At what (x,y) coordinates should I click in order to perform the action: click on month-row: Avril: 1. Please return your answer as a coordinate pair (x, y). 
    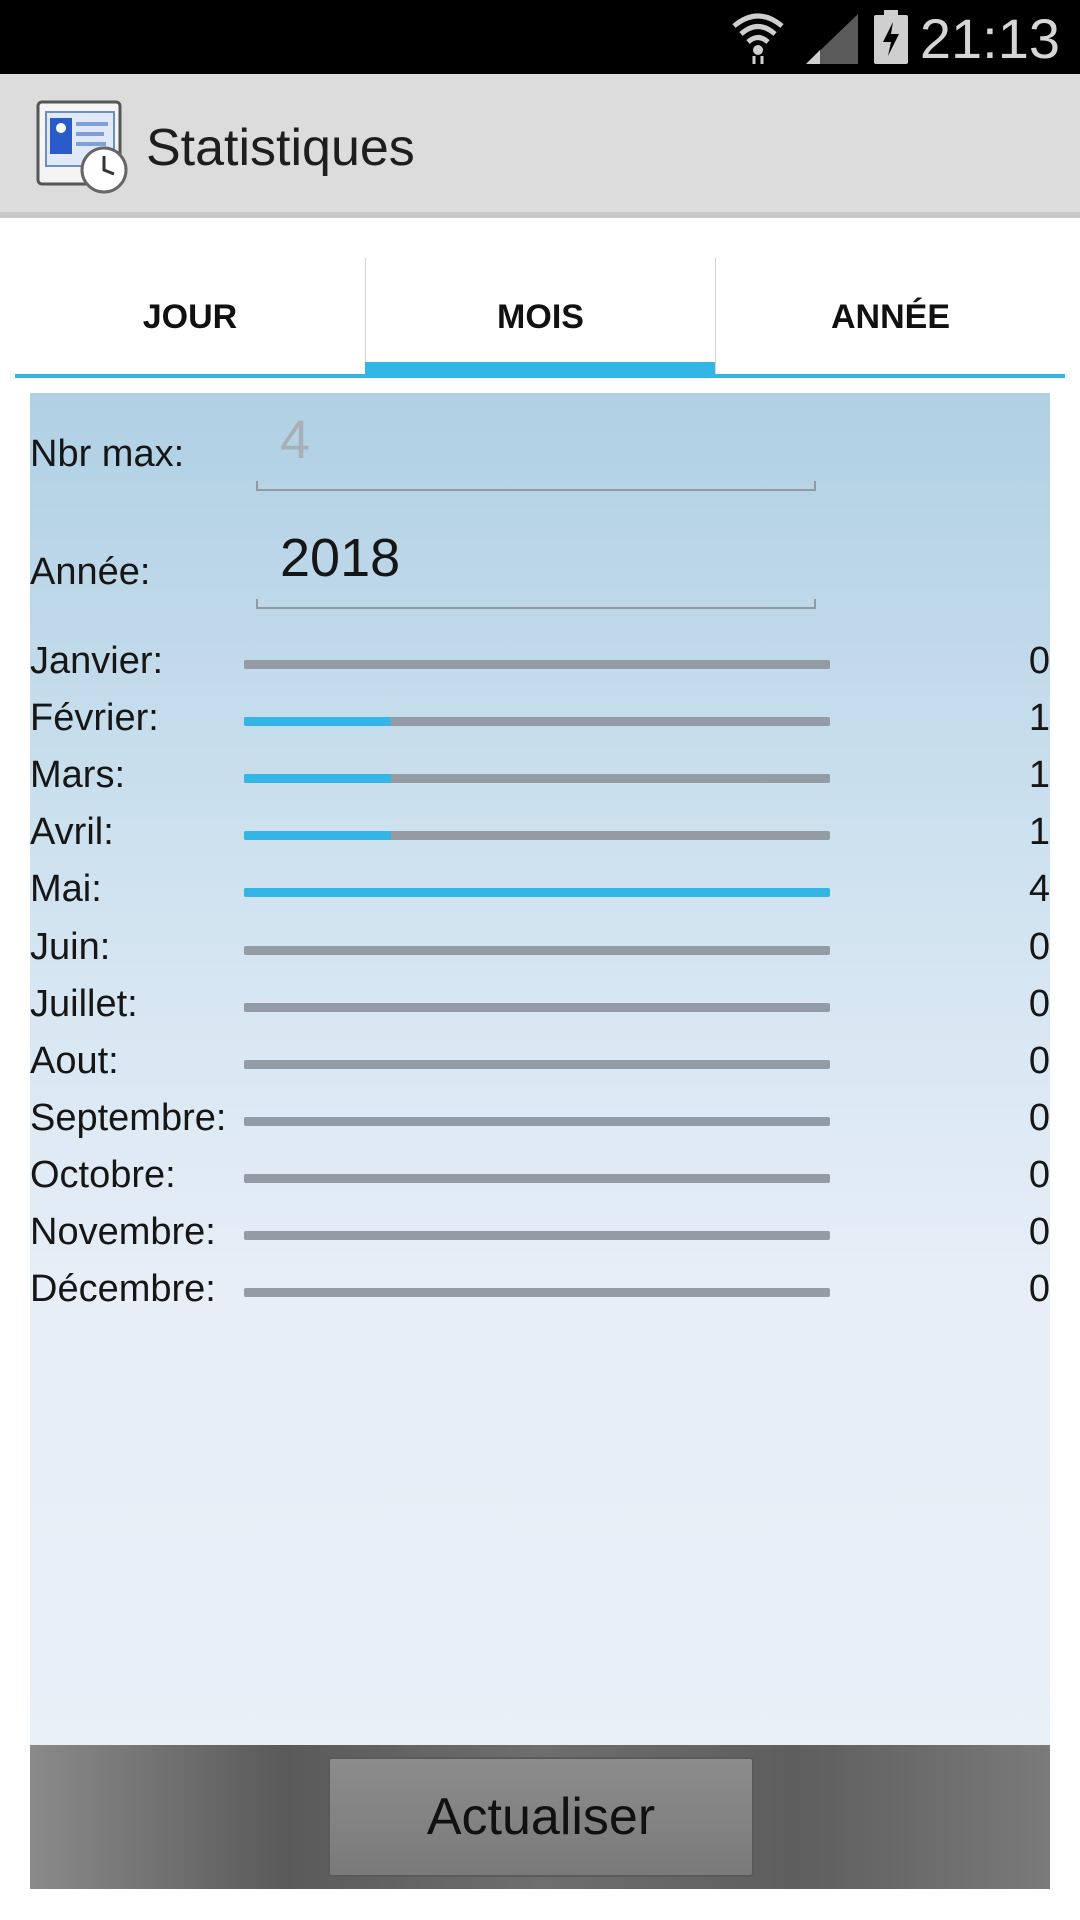
    Looking at the image, I should click on (540, 835).